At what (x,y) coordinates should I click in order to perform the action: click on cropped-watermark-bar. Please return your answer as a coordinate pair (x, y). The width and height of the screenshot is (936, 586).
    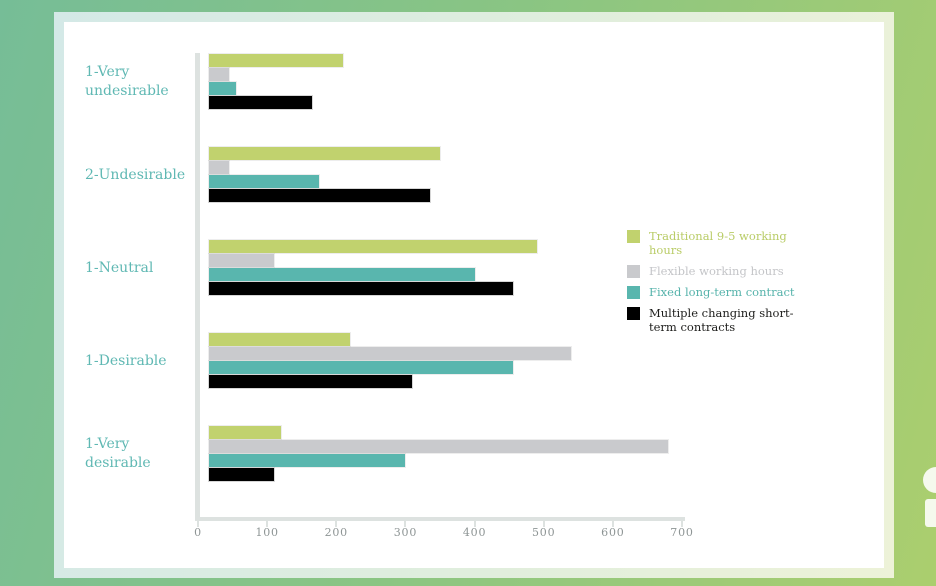
    Looking at the image, I should click on (930, 513).